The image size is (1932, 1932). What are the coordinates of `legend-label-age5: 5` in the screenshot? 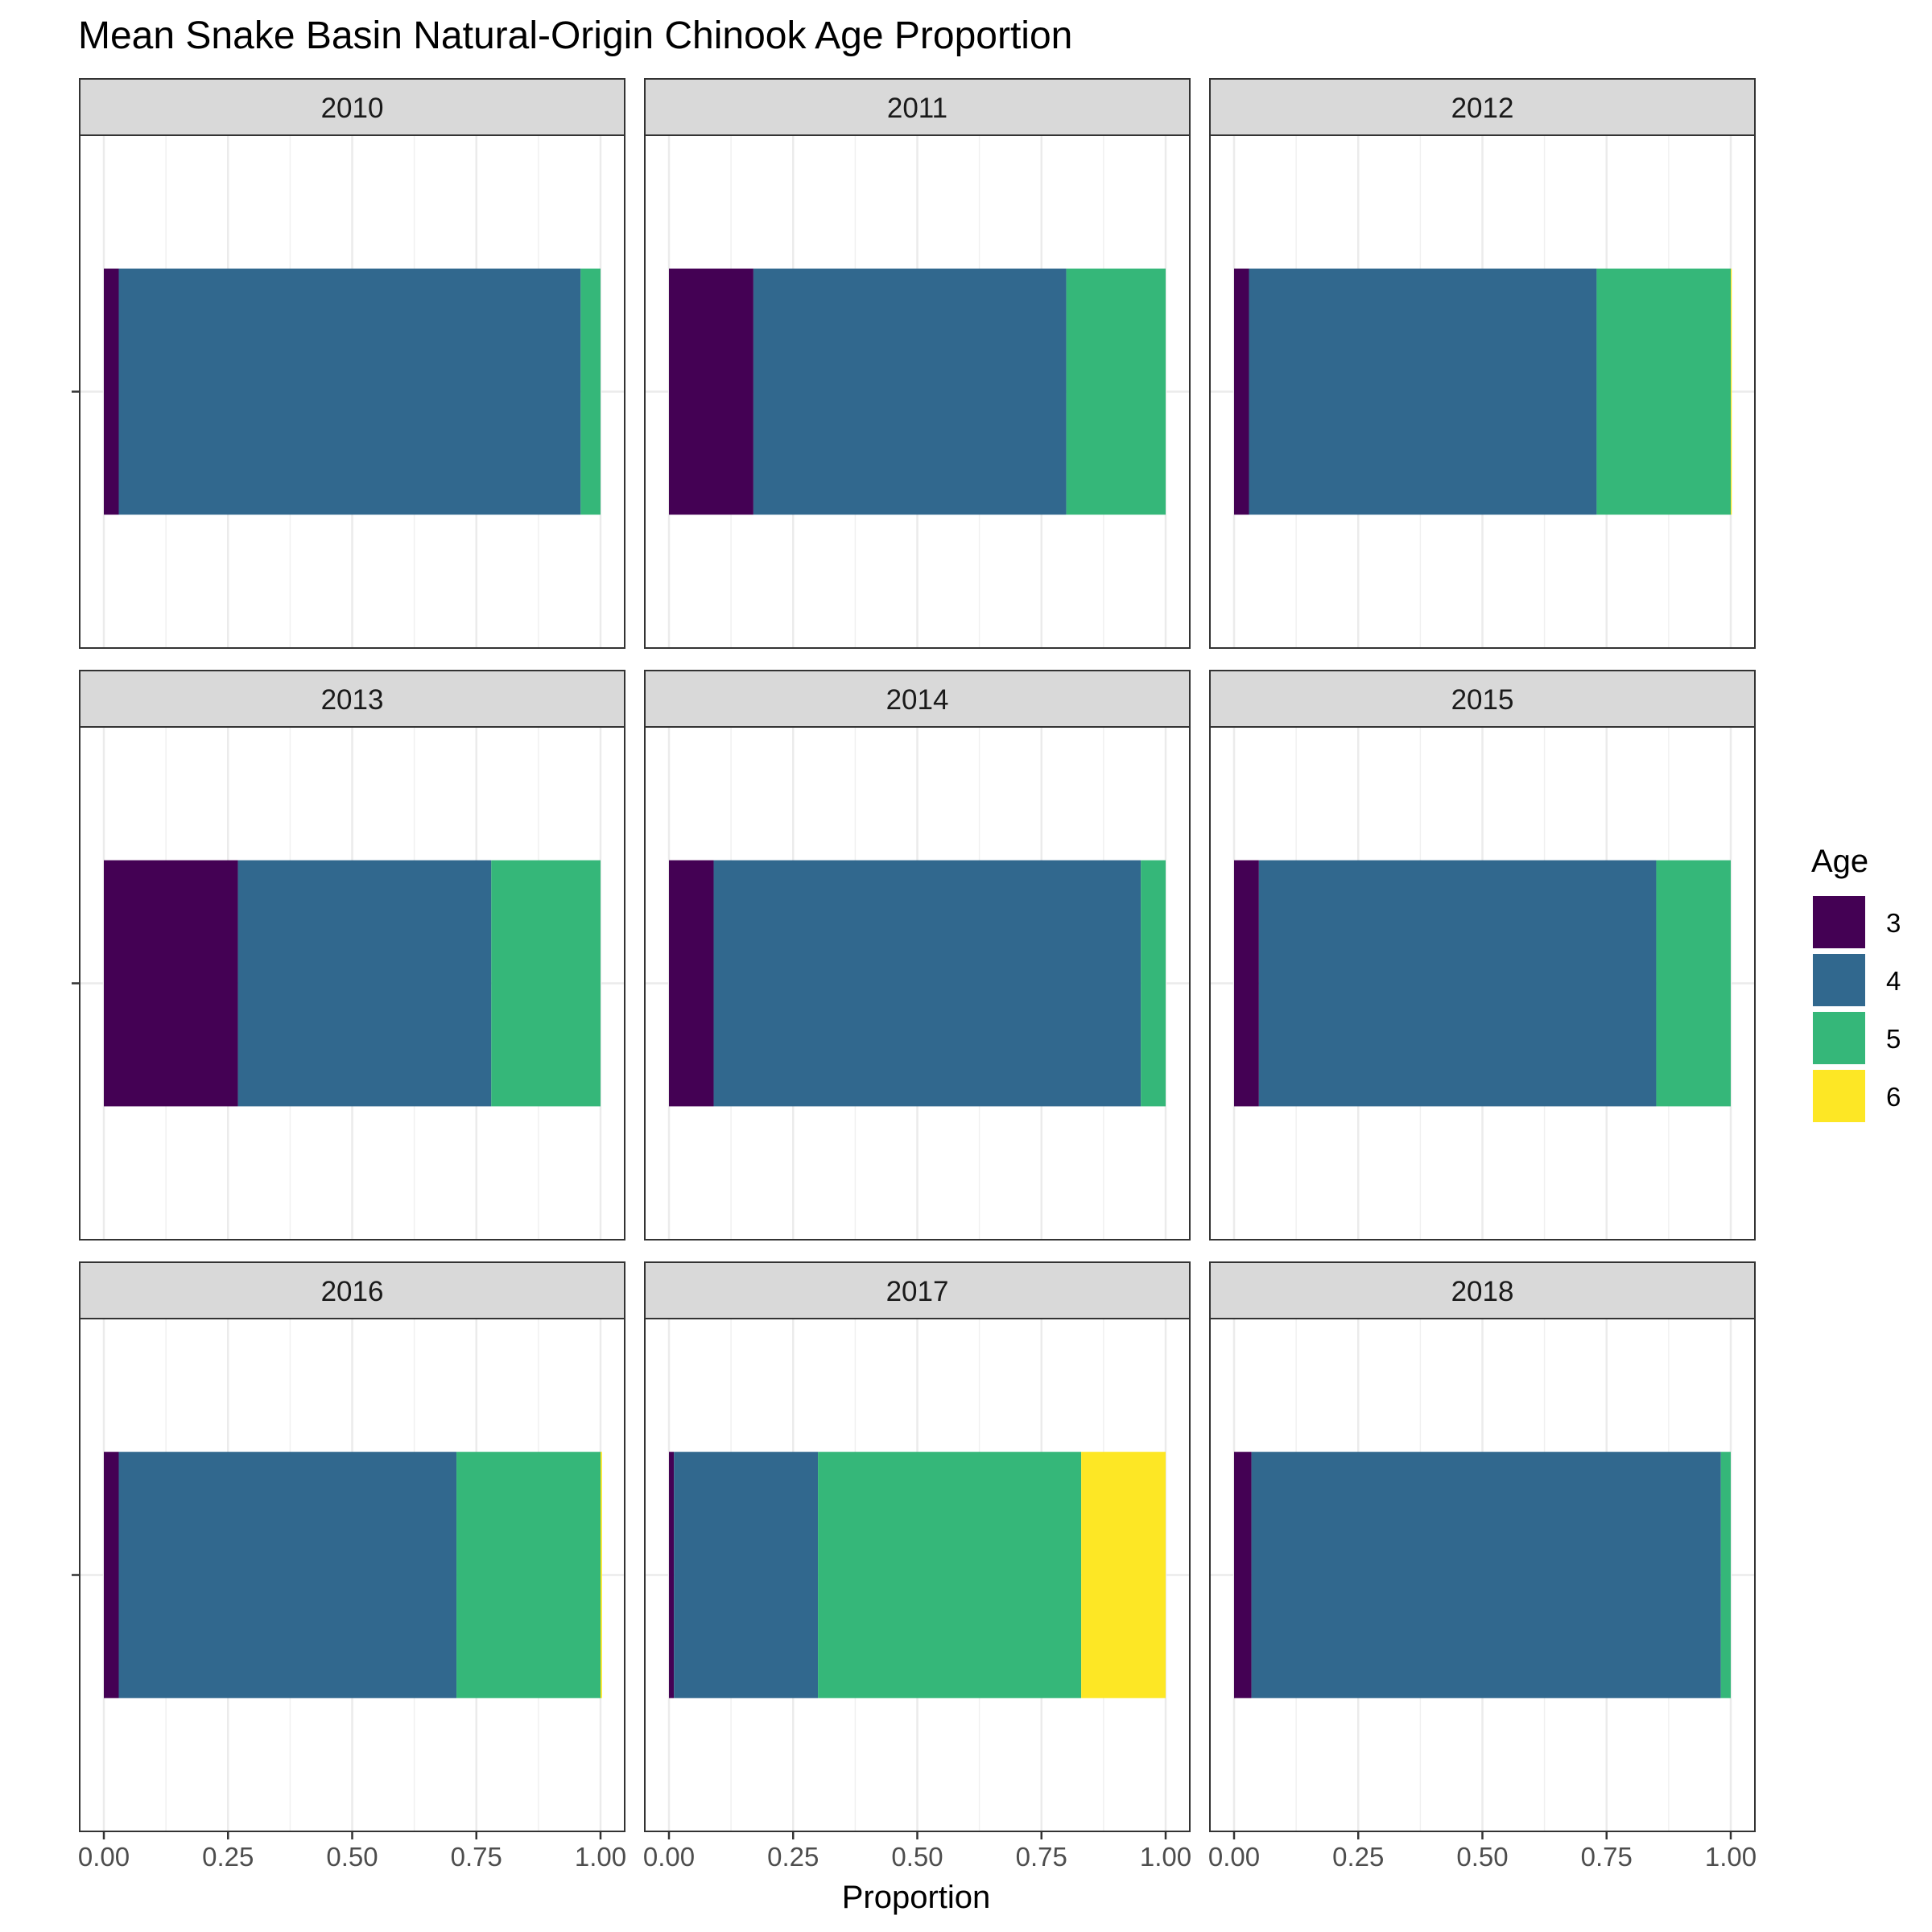 It's located at (1893, 1039).